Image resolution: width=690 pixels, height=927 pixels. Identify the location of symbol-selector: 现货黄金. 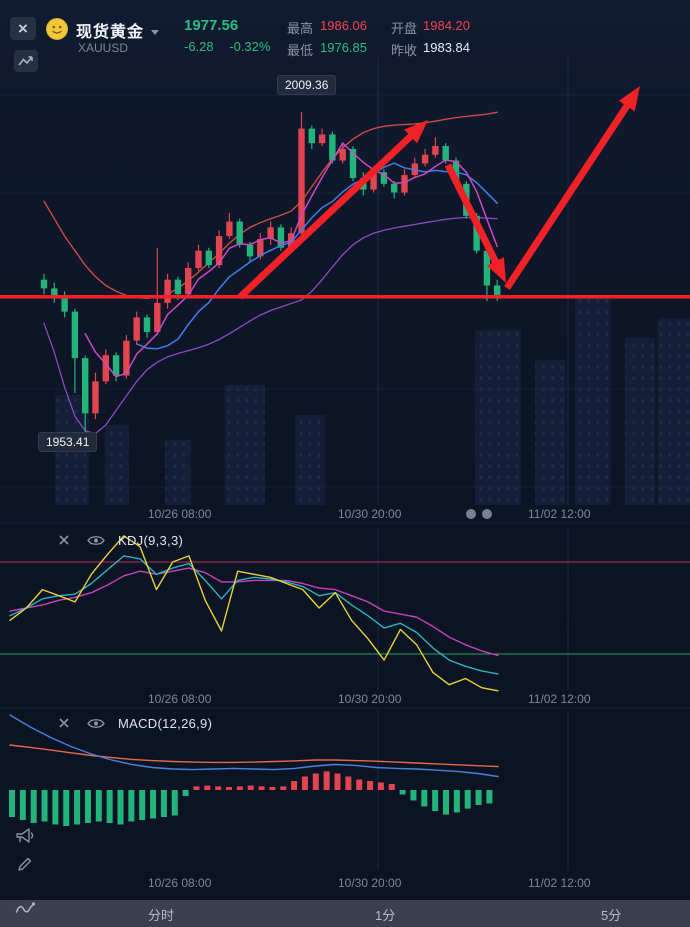
(118, 30).